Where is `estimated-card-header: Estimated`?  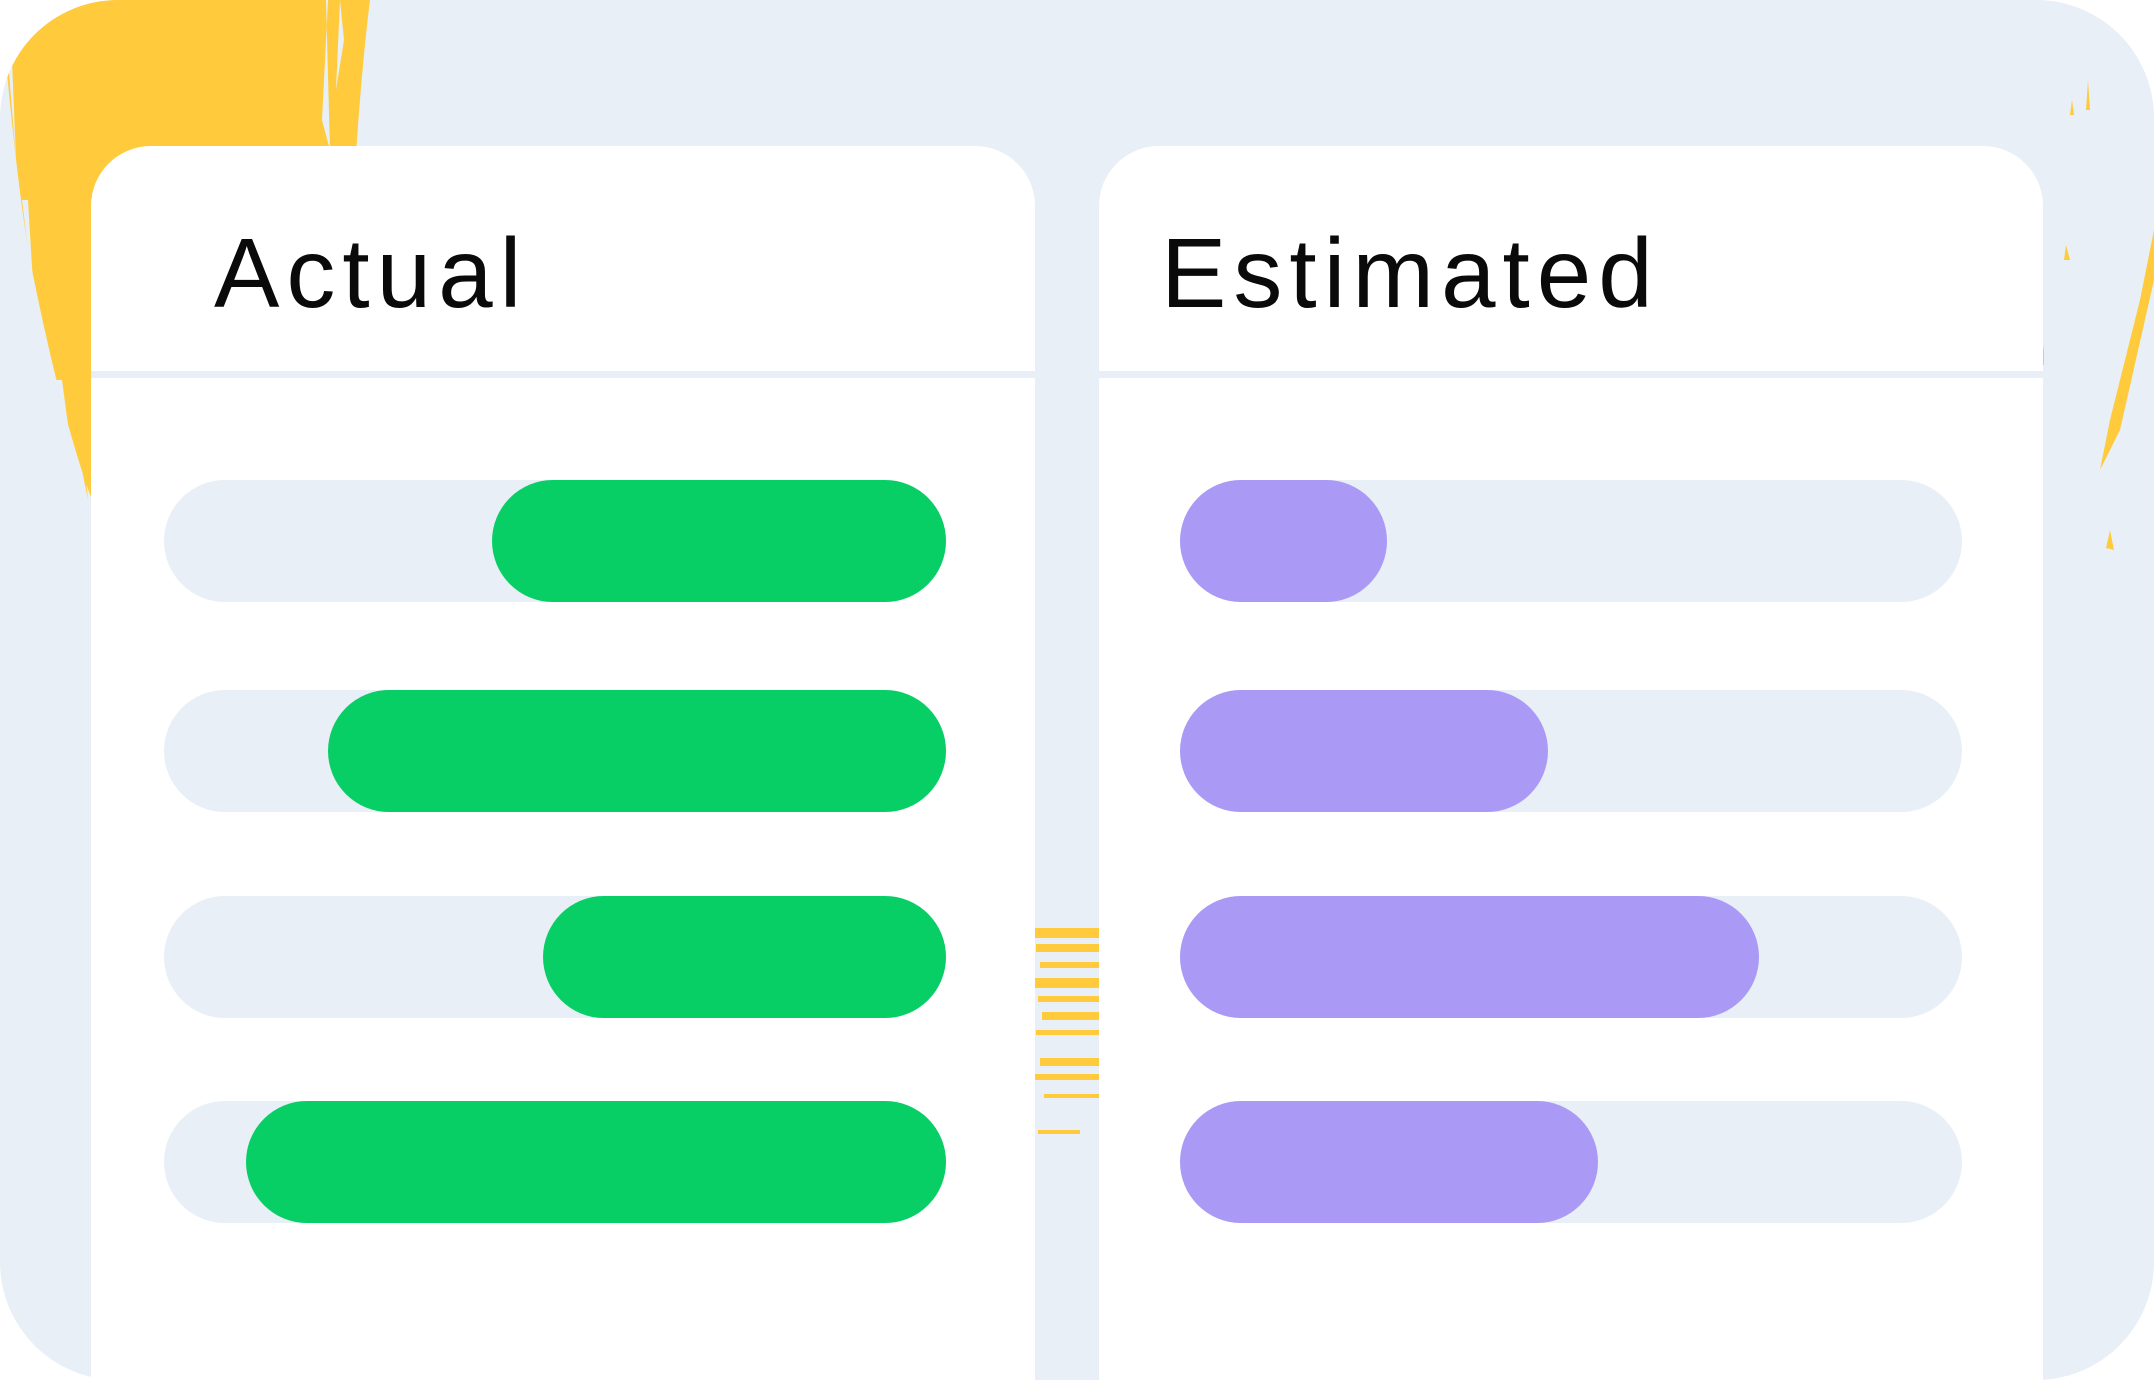
estimated-card-header: Estimated is located at coordinates (1571, 259).